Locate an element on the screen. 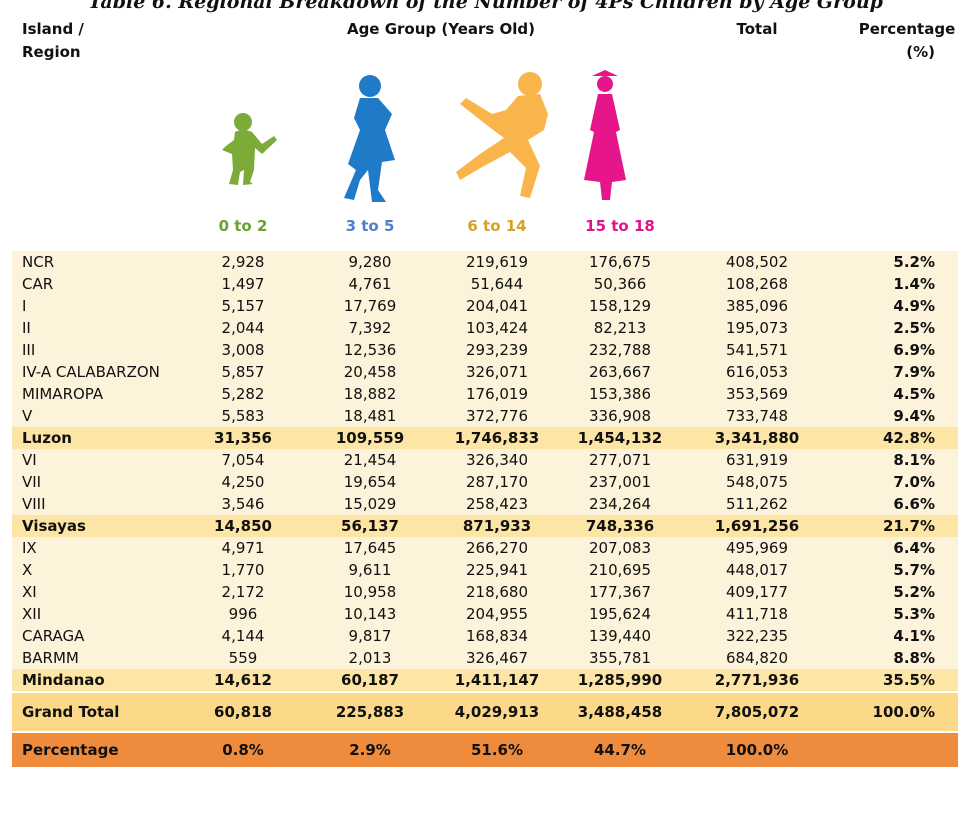  table-cell: 18,882 is located at coordinates (370, 394).